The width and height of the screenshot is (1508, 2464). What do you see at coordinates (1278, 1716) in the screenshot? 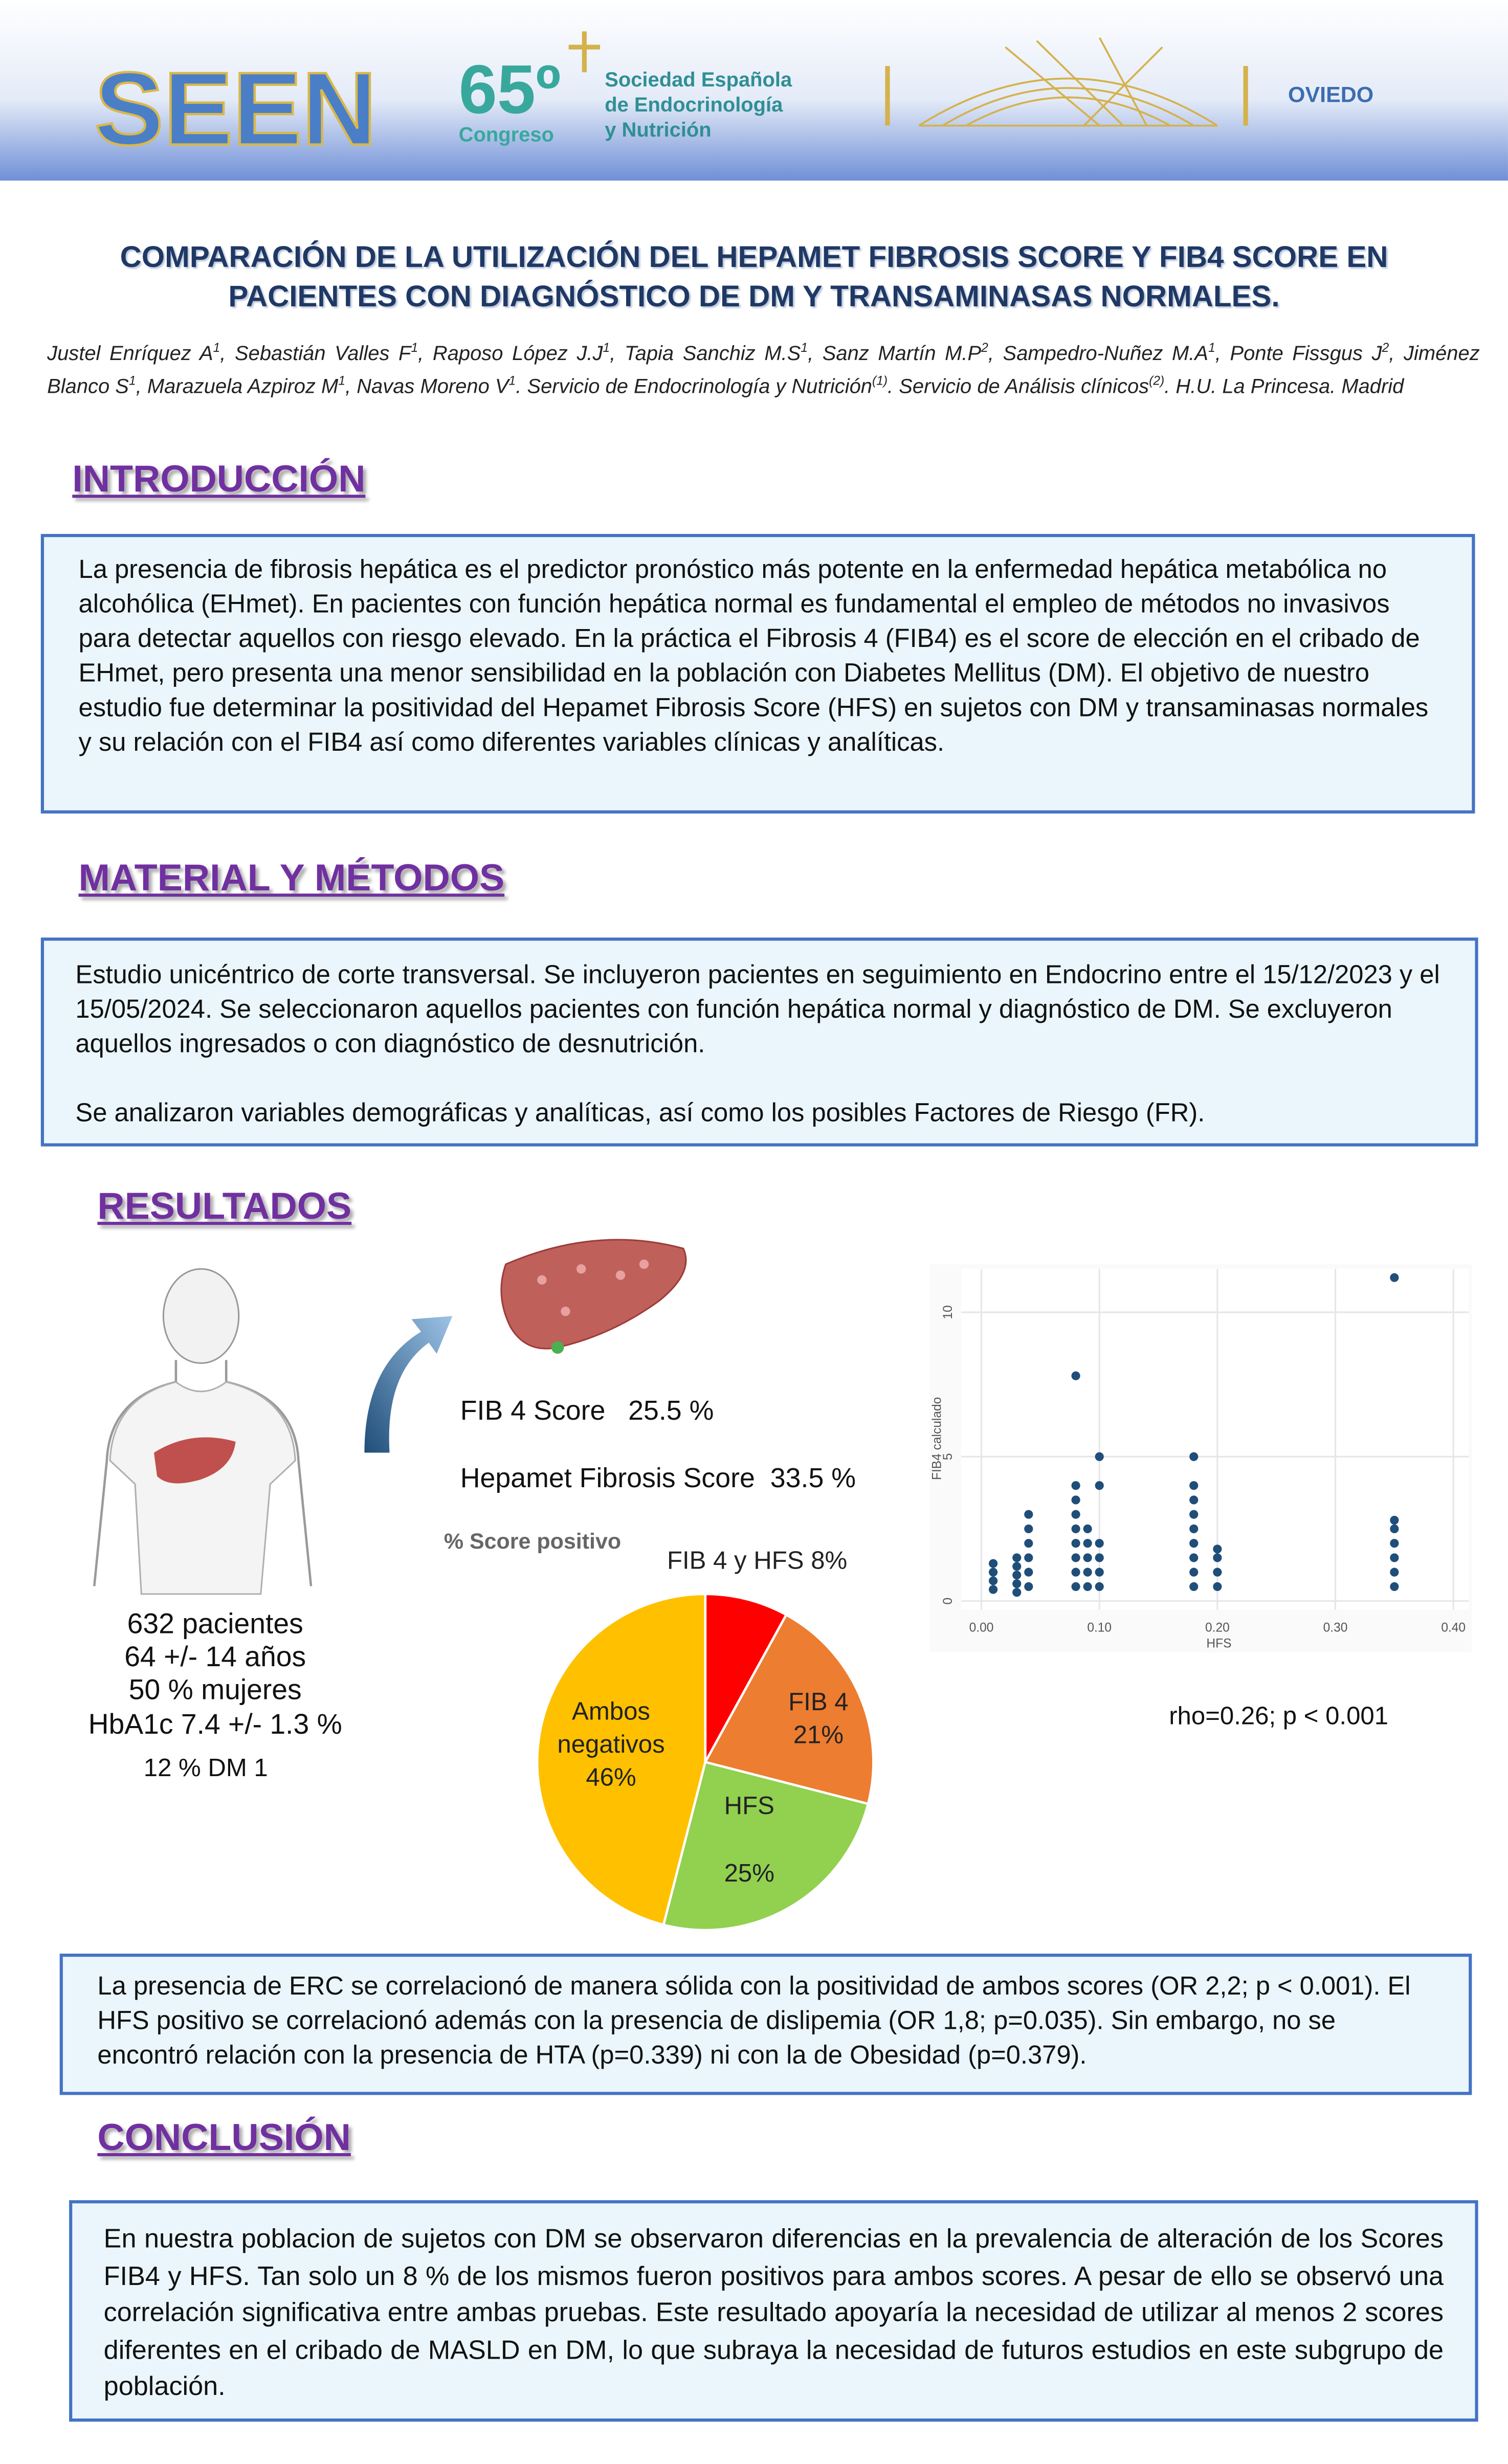
I see `correlation: rho=0.26; p < 0.001` at bounding box center [1278, 1716].